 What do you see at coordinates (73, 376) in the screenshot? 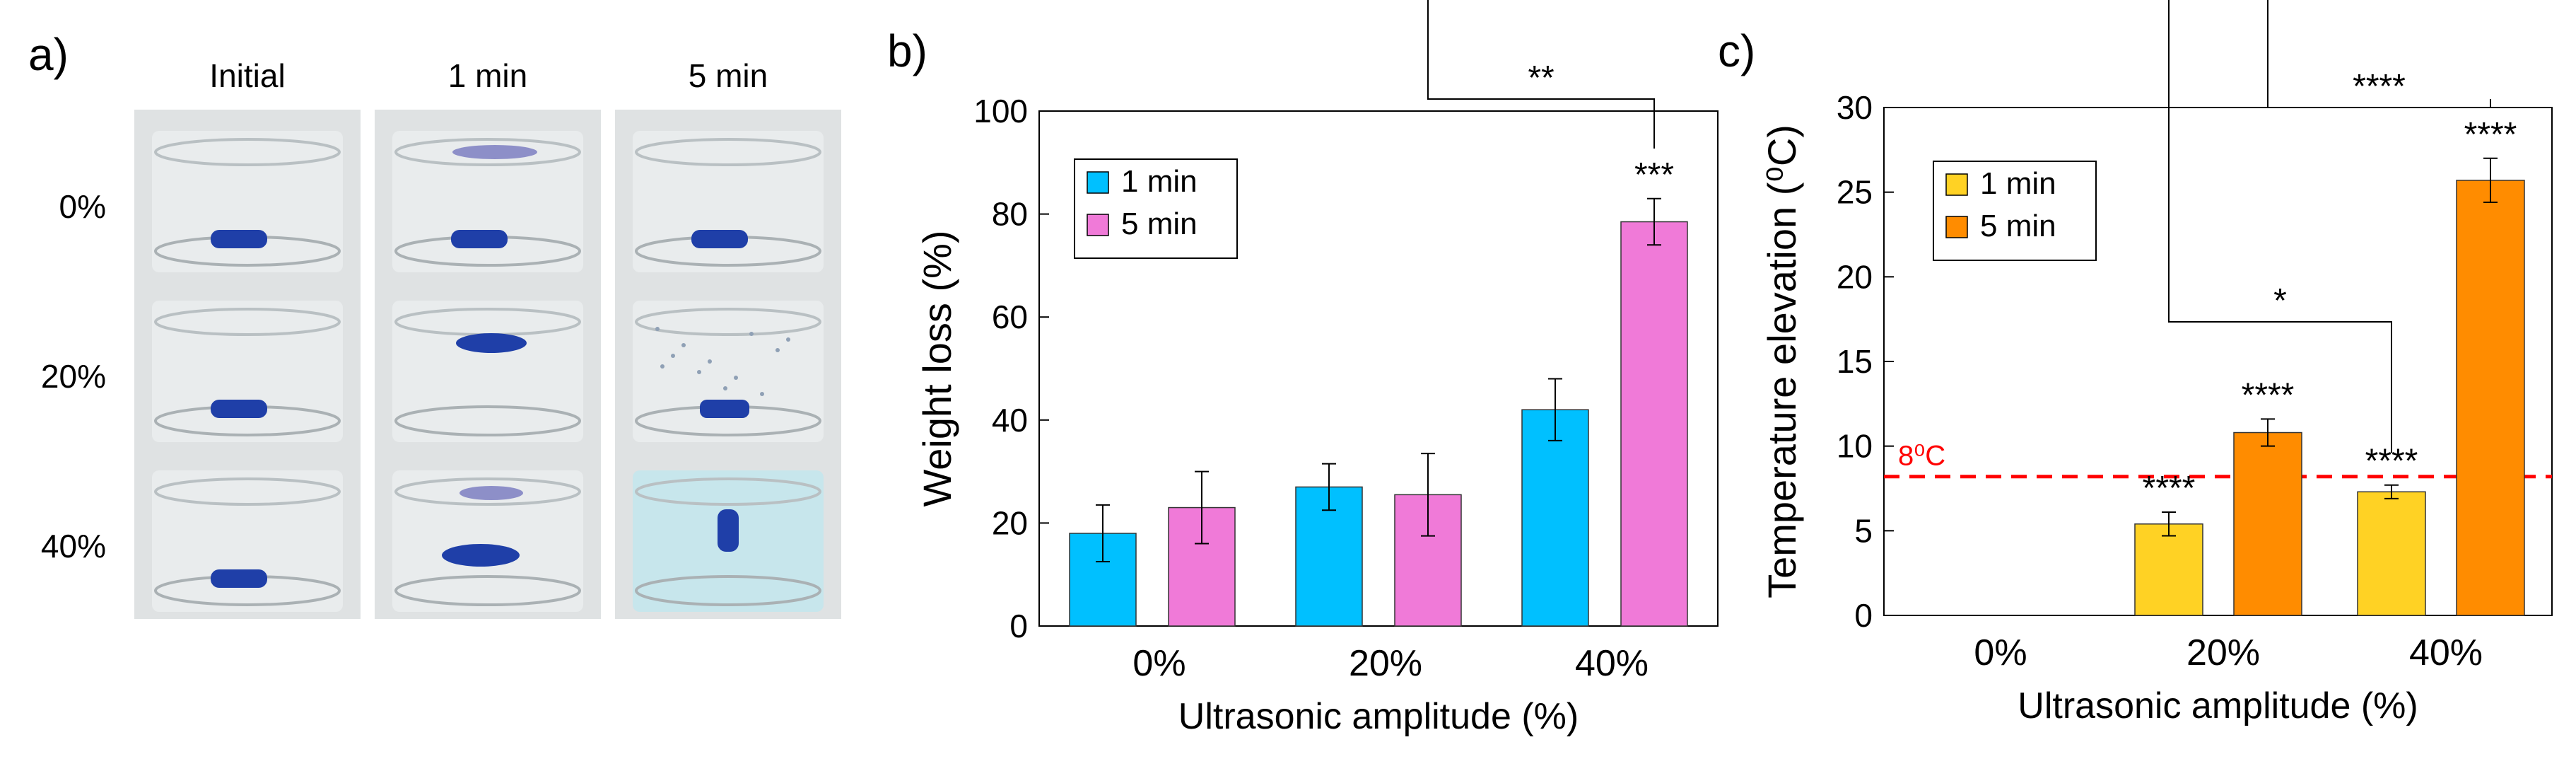
I see `photo-row-20: 20%` at bounding box center [73, 376].